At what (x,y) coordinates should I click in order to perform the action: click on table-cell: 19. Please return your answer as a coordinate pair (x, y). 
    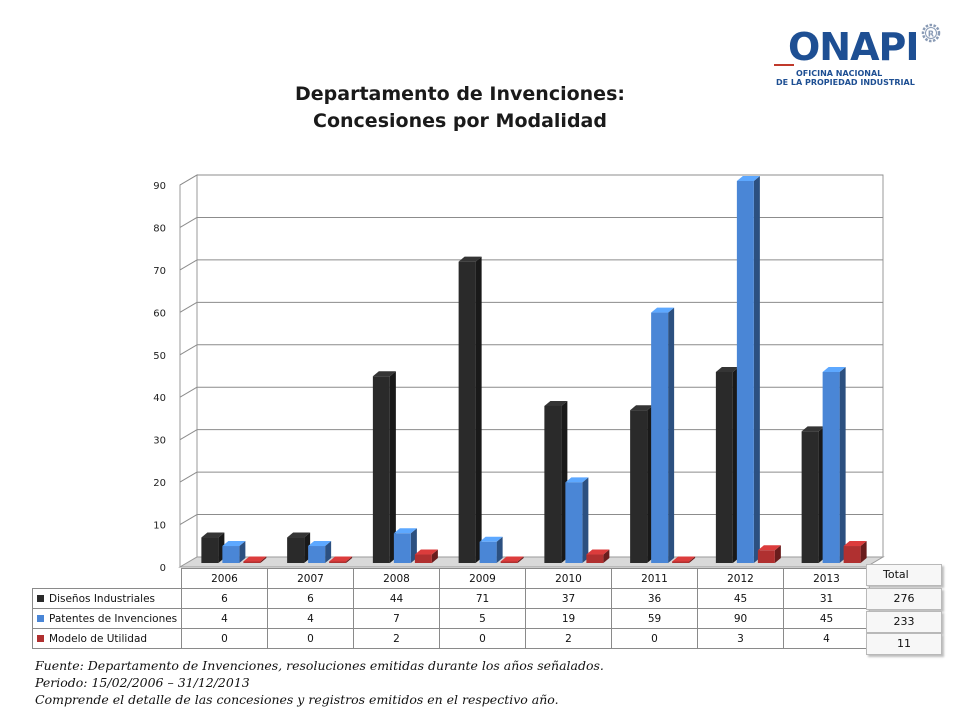
    Looking at the image, I should click on (568, 618).